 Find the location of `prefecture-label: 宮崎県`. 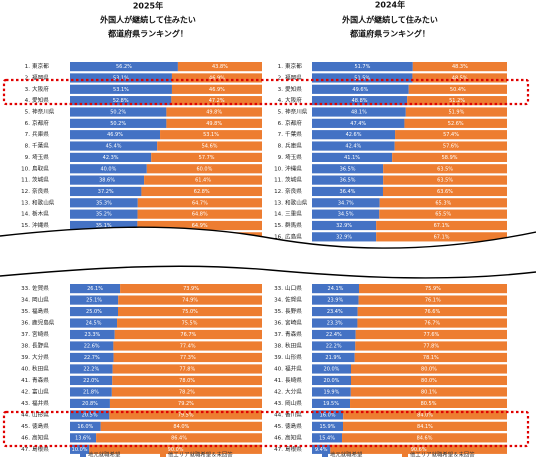

prefecture-label: 宮崎県 is located at coordinates (293, 323).